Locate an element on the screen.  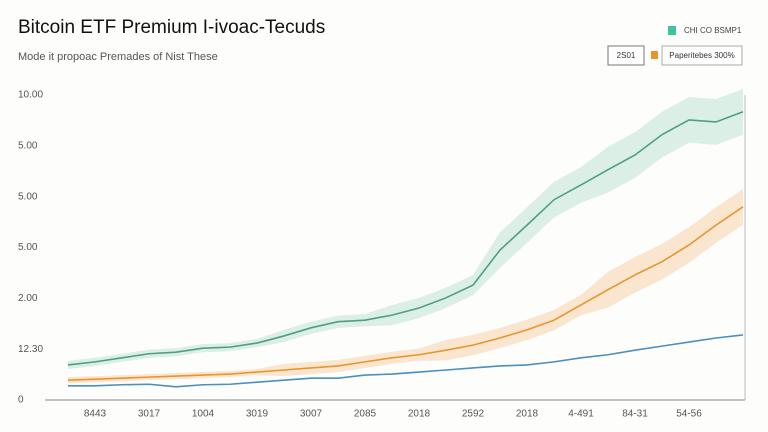
x-tick-label: 84-31 is located at coordinates (635, 414).